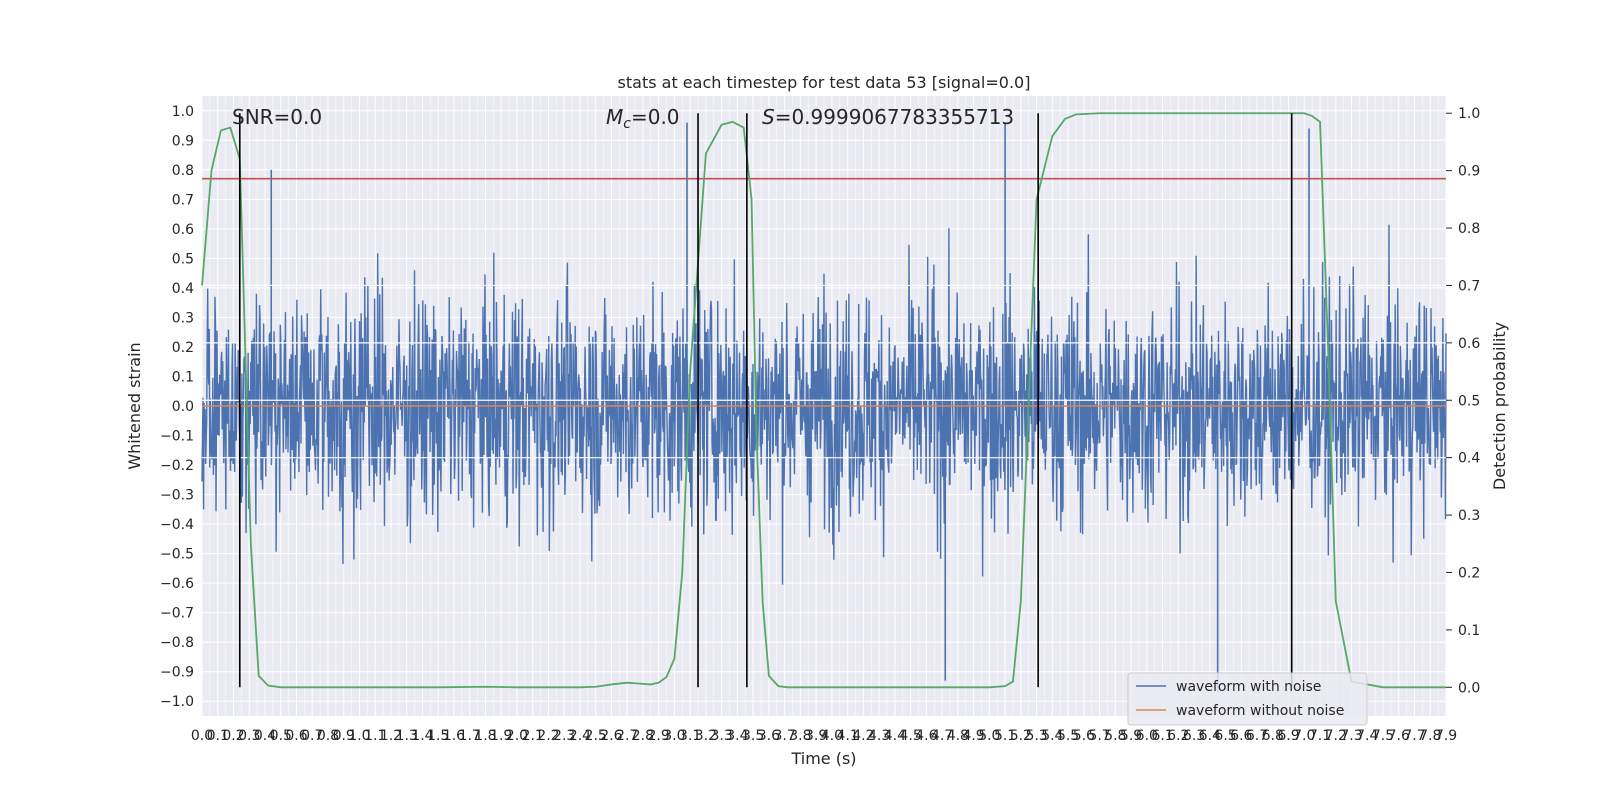  Describe the element at coordinates (548, 736) in the screenshot. I see `x-tick-label: 2.2` at that location.